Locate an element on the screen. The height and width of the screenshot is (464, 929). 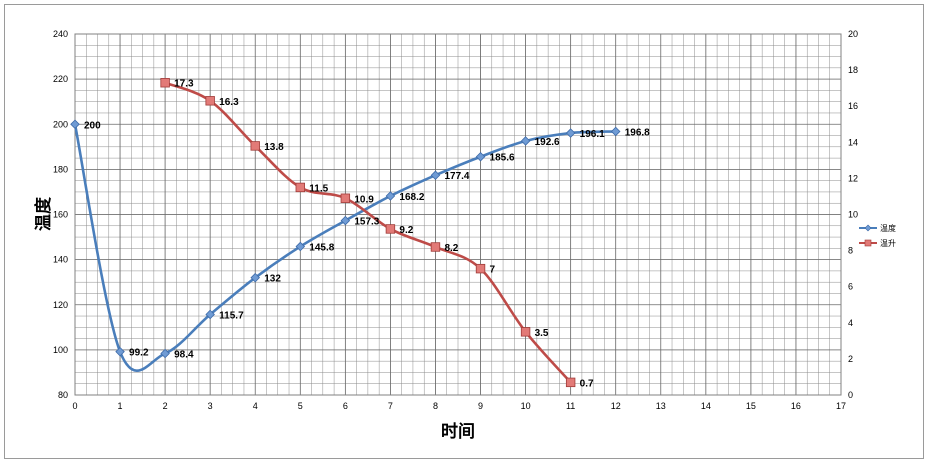
y2-tick-label: 2 is located at coordinates (850, 359).